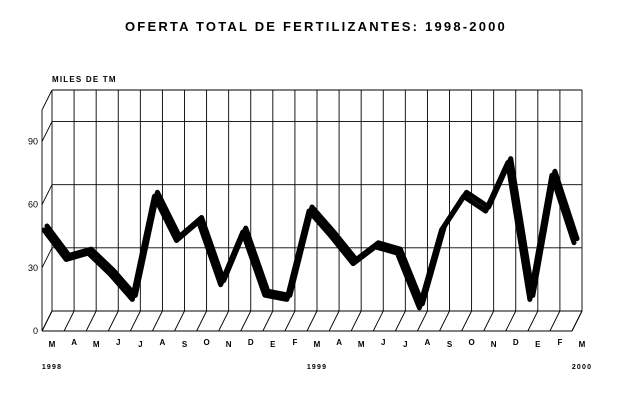  I want to click on y-tick-label: 0, so click(35, 331).